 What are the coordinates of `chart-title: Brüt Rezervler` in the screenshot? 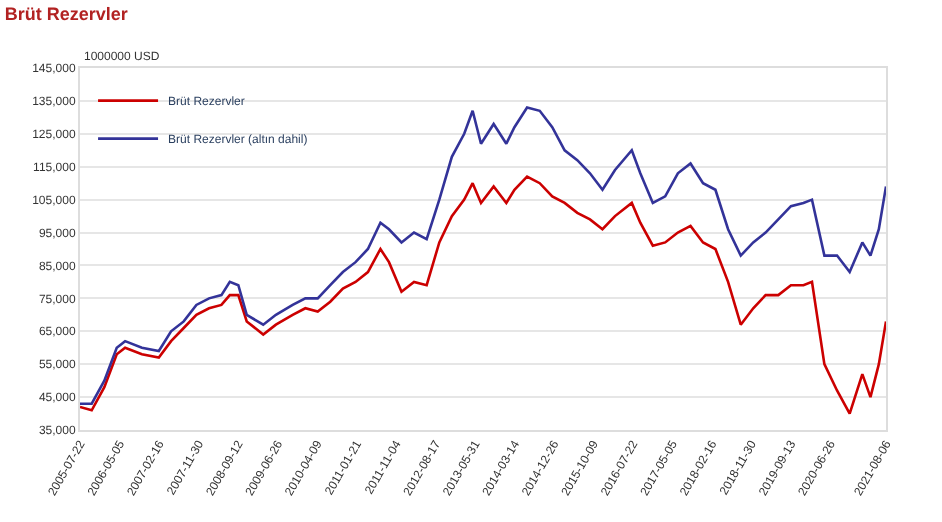 It's located at (66, 14).